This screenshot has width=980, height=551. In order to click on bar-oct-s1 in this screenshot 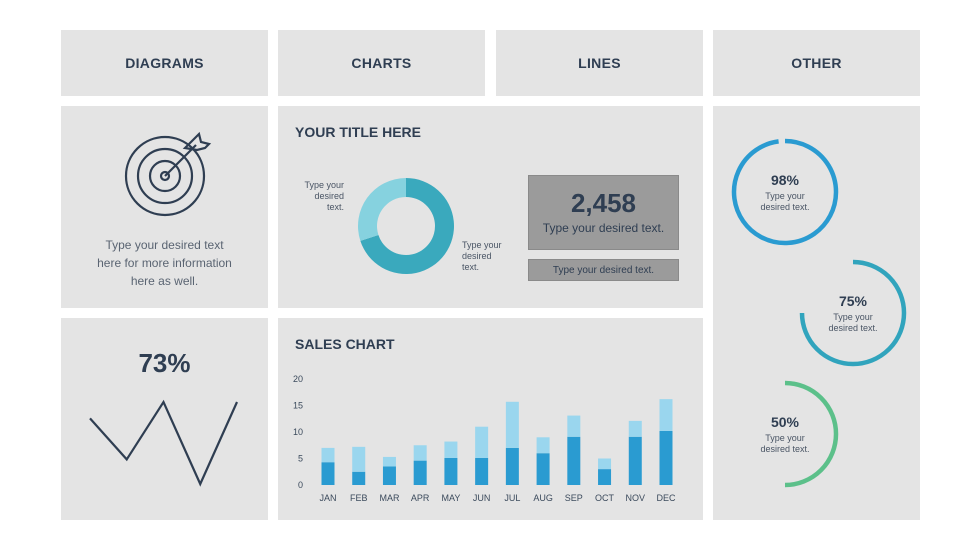, I will do `click(605, 477)`.